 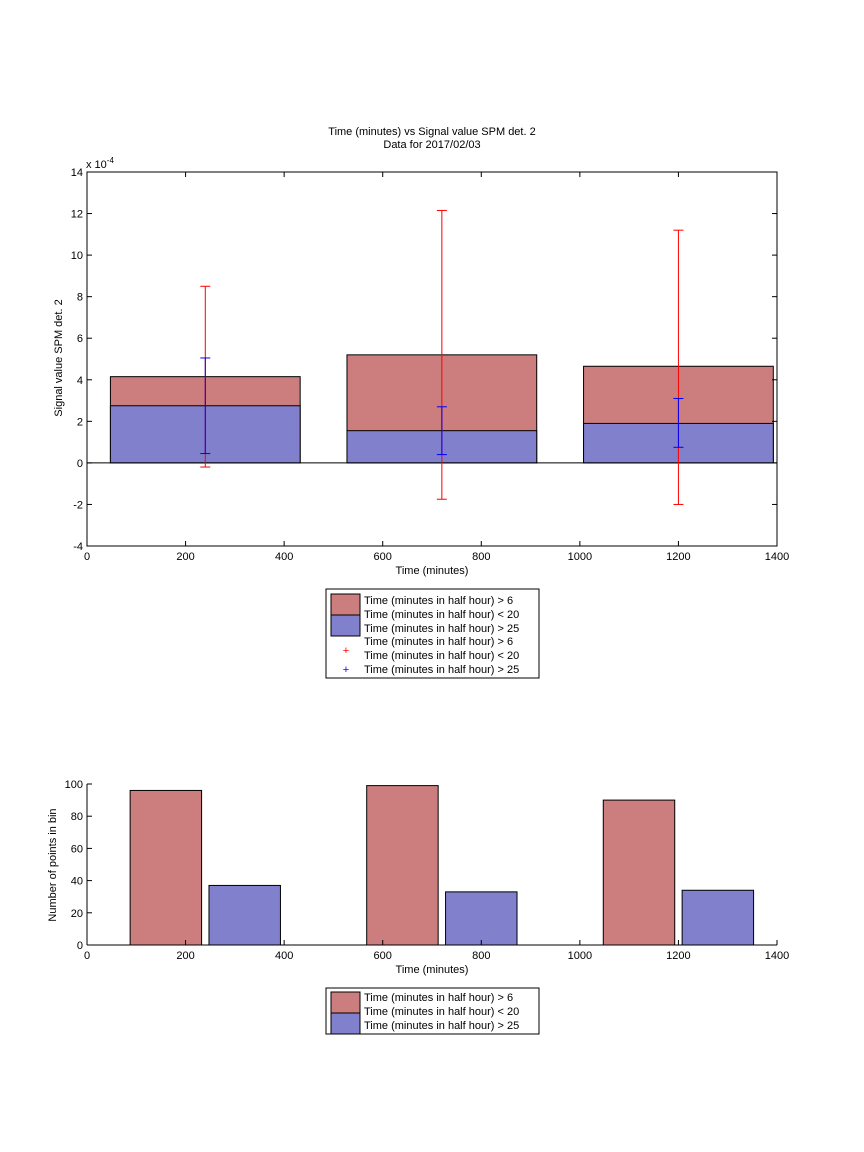 What do you see at coordinates (580, 956) in the screenshot?
I see `count-x-tick-label: 1000` at bounding box center [580, 956].